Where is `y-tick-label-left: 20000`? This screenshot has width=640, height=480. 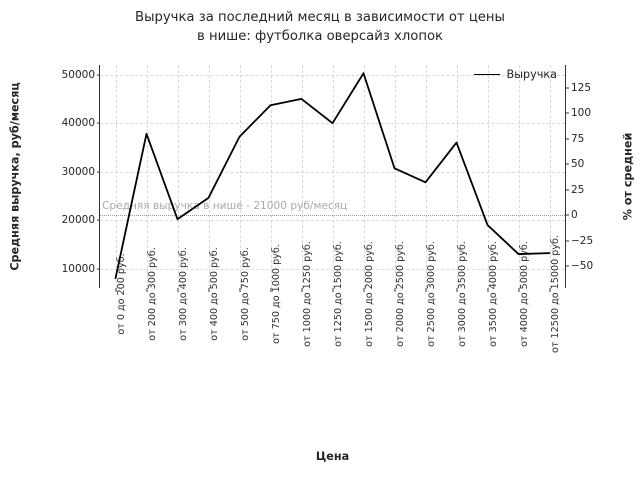
y-tick-label-left: 20000 is located at coordinates (78, 220).